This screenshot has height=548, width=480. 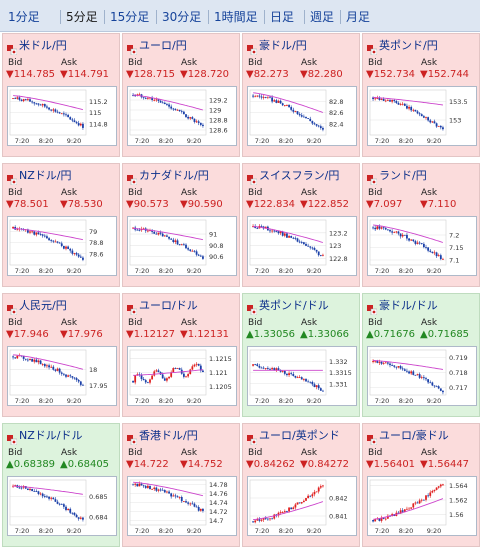 I want to click on price-chart: 1.564 1.562 1.56 7:20 8:20 9:20, so click(x=422, y=506).